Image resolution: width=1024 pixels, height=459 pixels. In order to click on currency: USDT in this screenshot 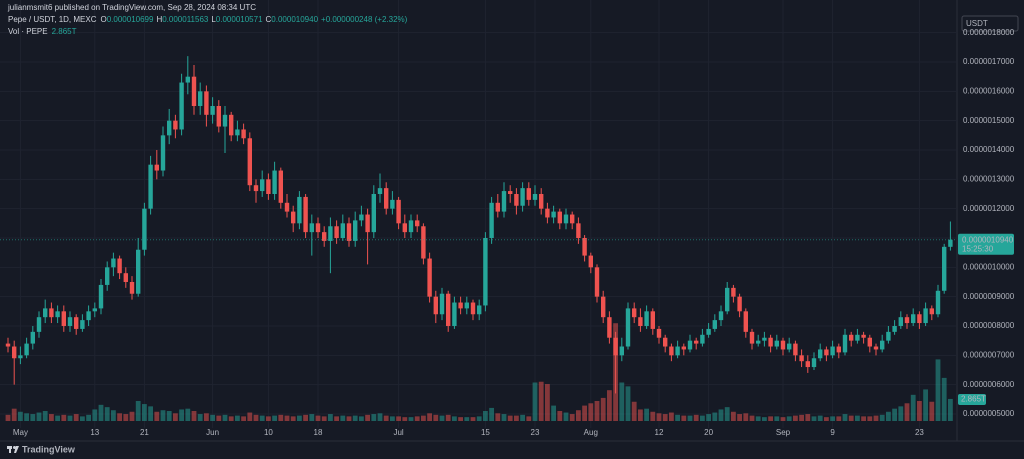, I will do `click(977, 23)`.